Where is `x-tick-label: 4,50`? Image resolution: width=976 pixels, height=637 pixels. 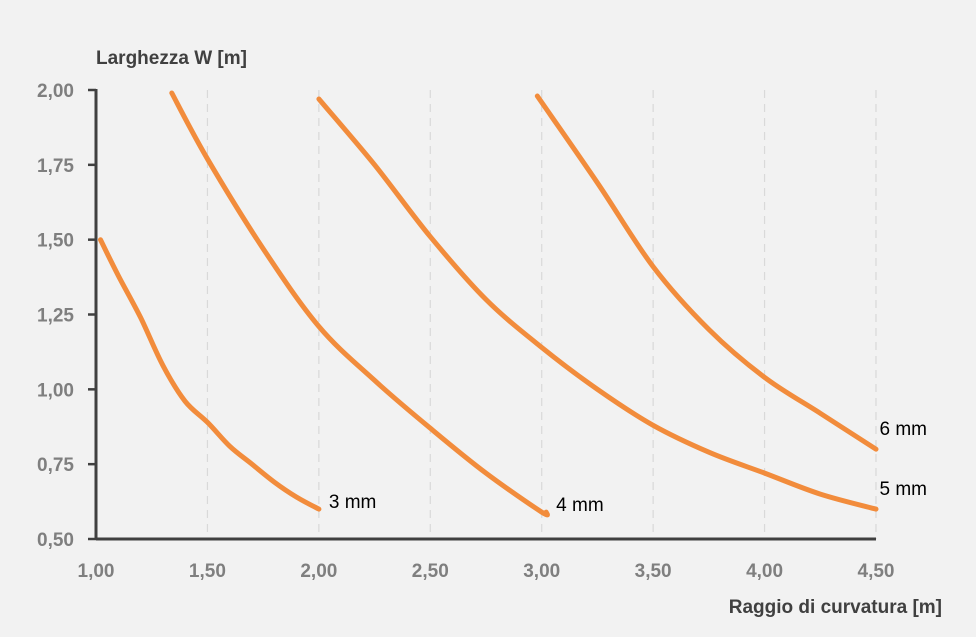 x-tick-label: 4,50 is located at coordinates (876, 571).